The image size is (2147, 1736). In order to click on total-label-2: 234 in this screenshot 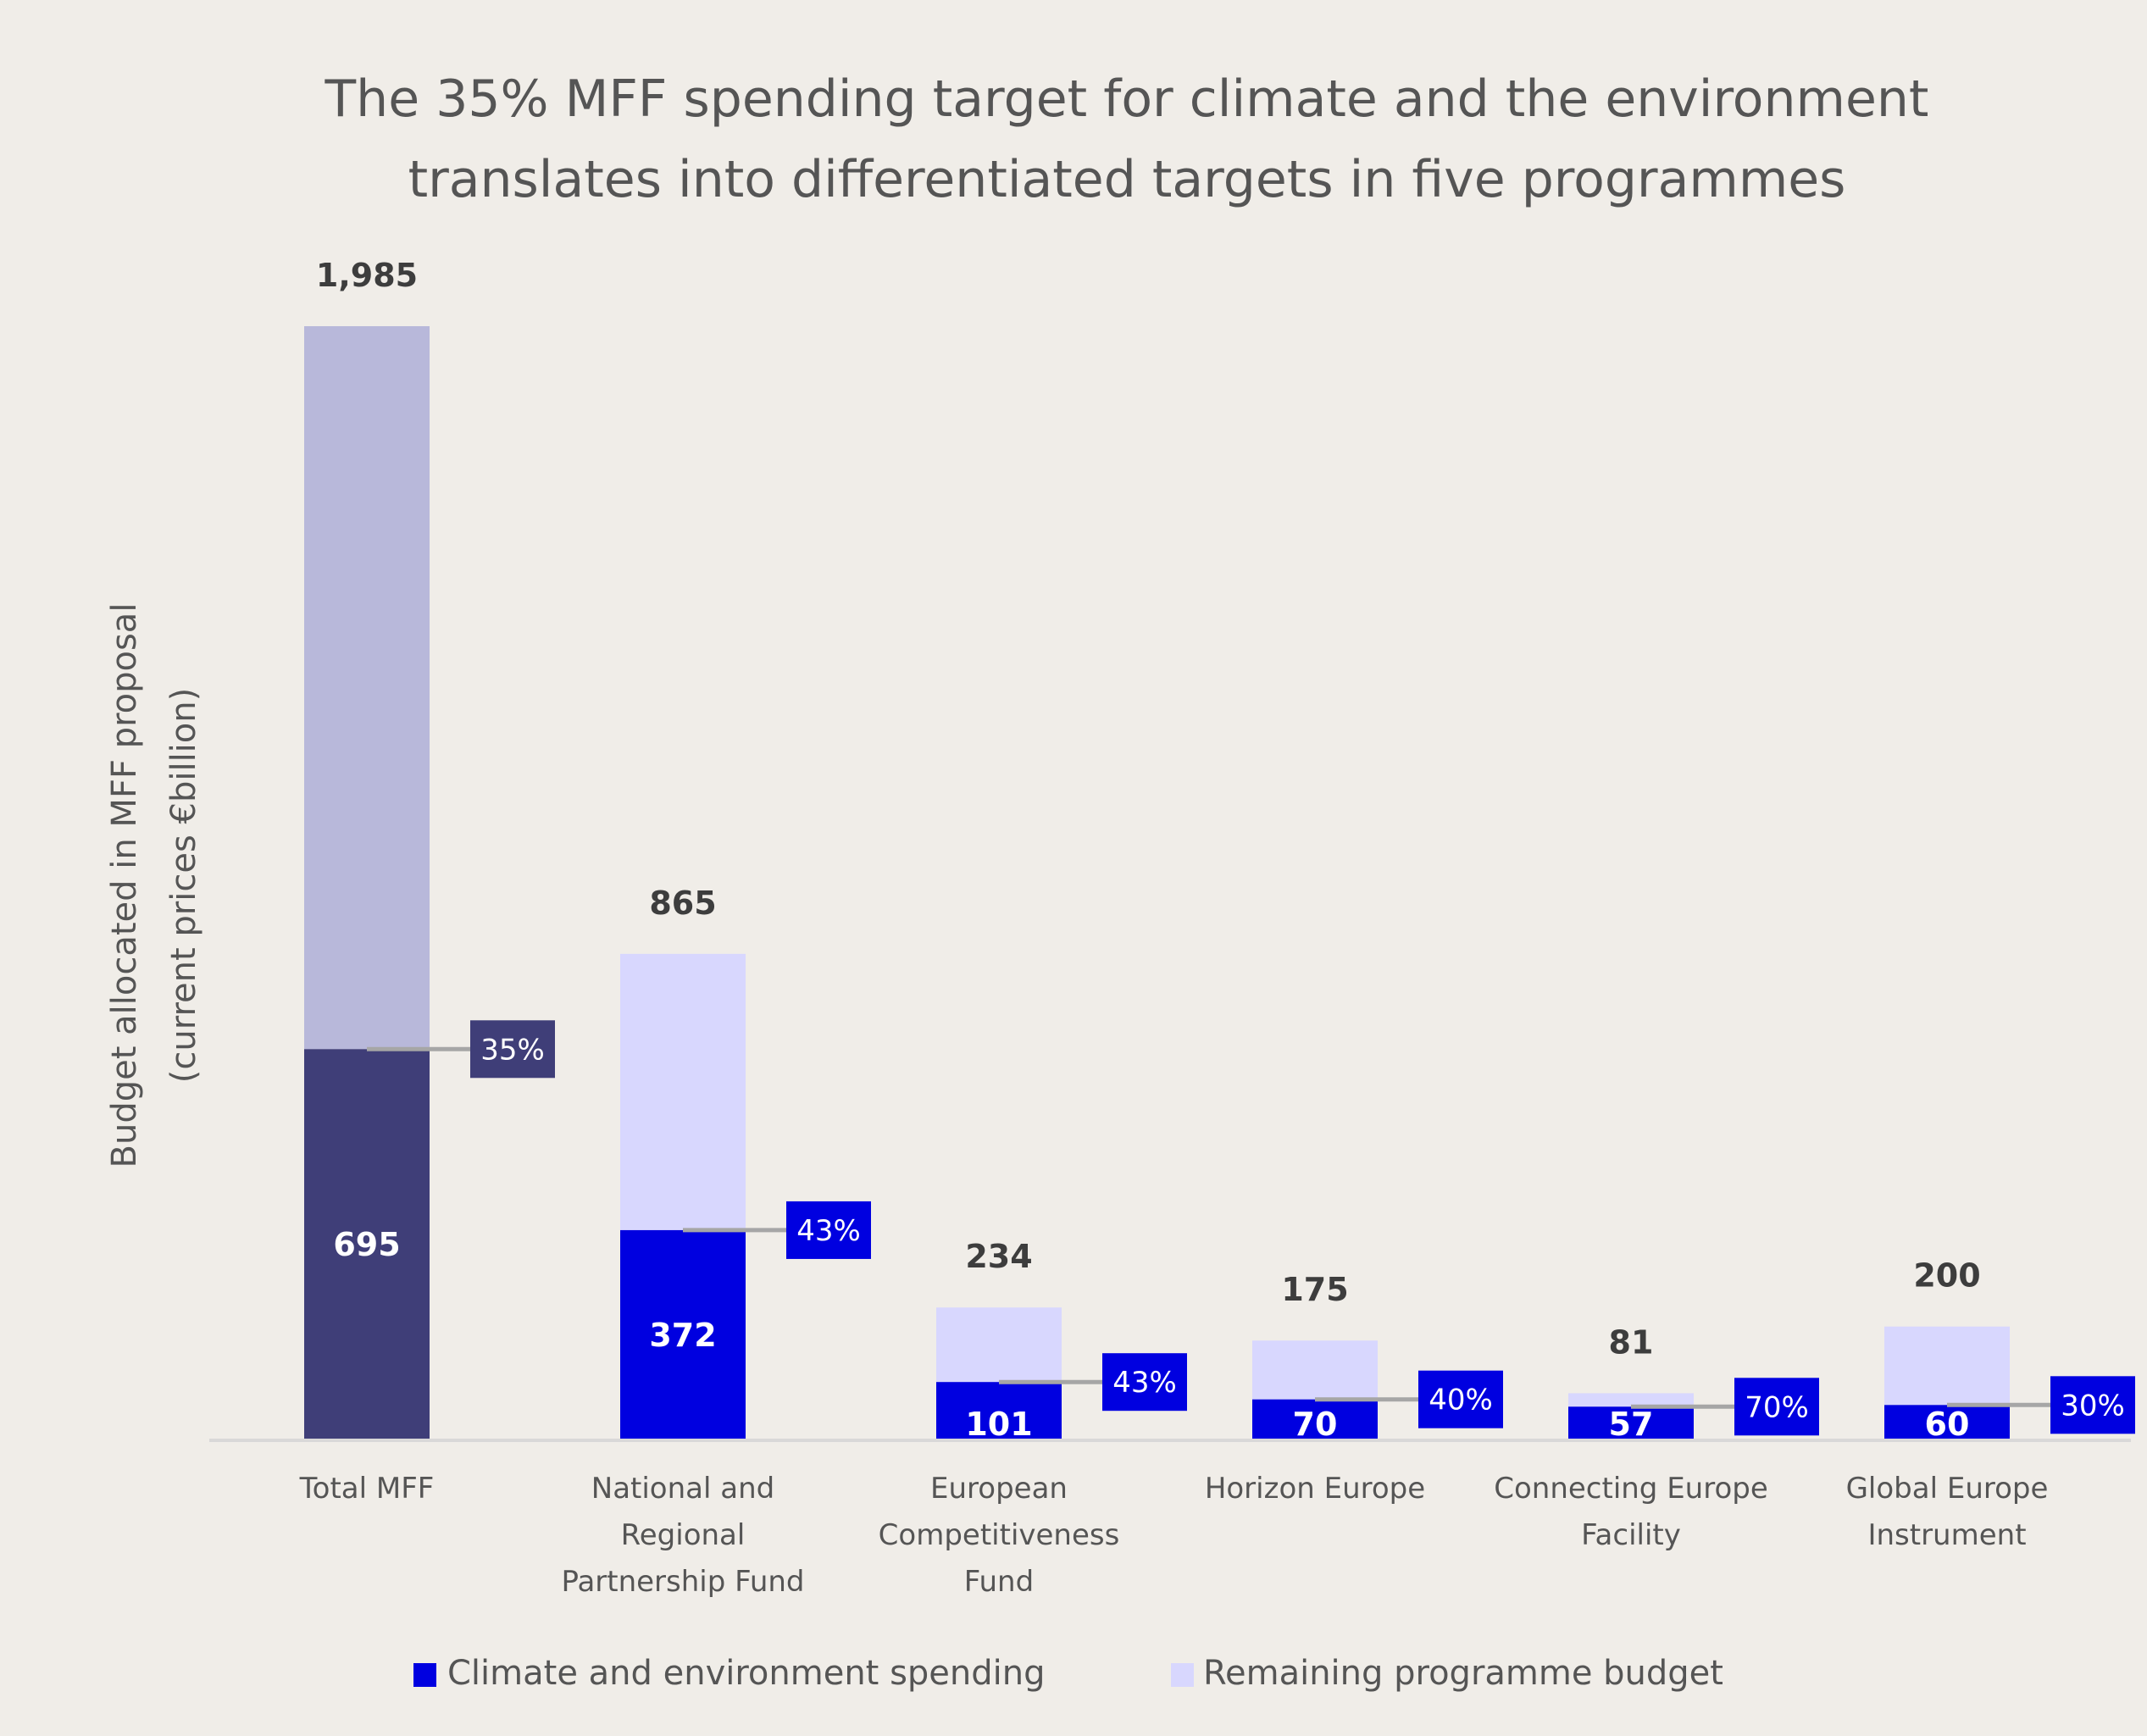, I will do `click(998, 1256)`.